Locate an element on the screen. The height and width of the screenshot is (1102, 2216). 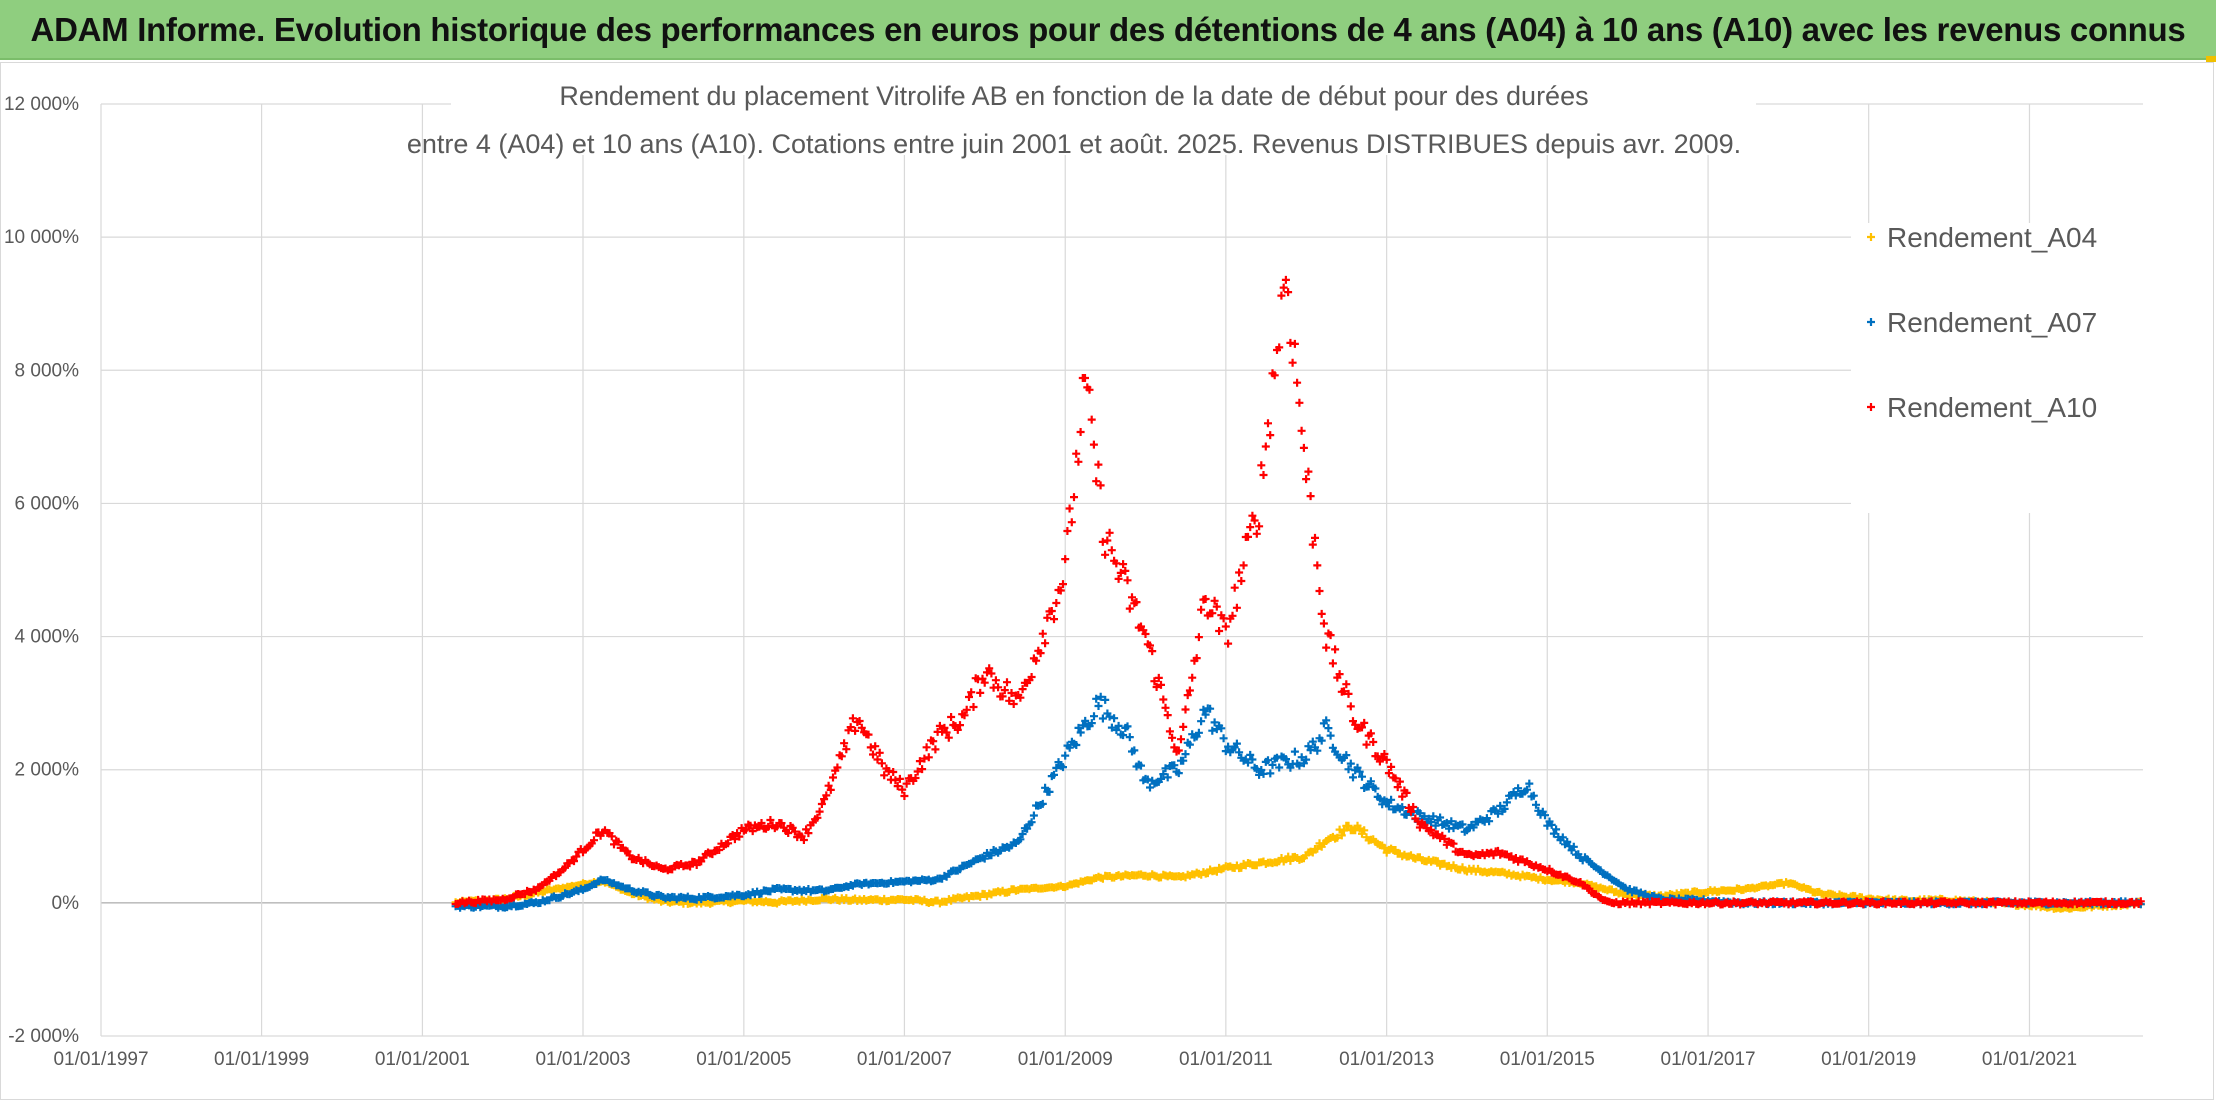
x-tick-label: 01/01/2009 is located at coordinates (1065, 1059).